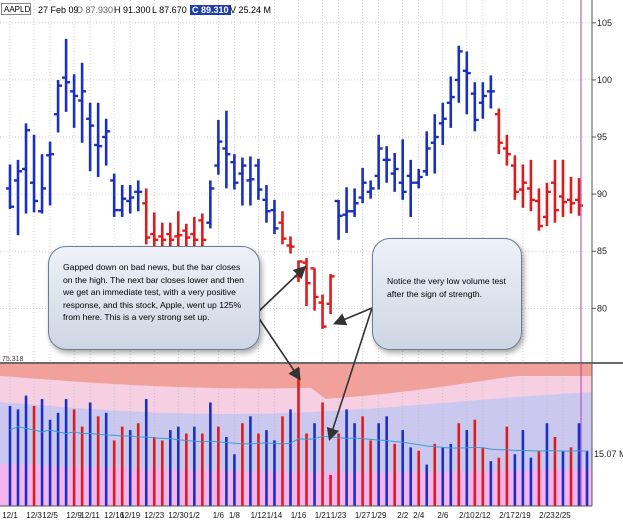  What do you see at coordinates (403, 515) in the screenshot?
I see `date-tick-label: 2/2` at bounding box center [403, 515].